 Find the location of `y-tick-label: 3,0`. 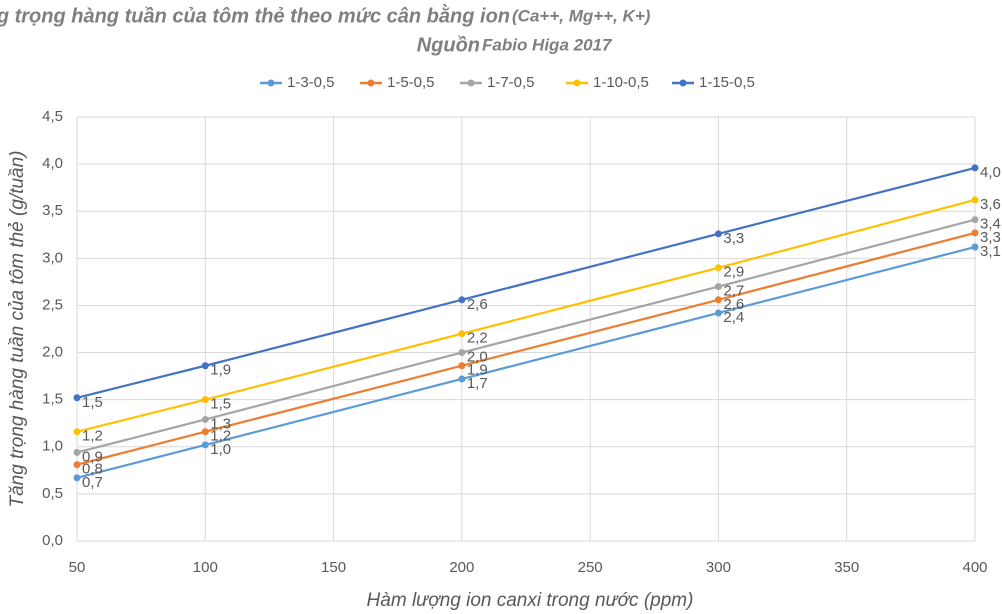

y-tick-label: 3,0 is located at coordinates (52, 257).